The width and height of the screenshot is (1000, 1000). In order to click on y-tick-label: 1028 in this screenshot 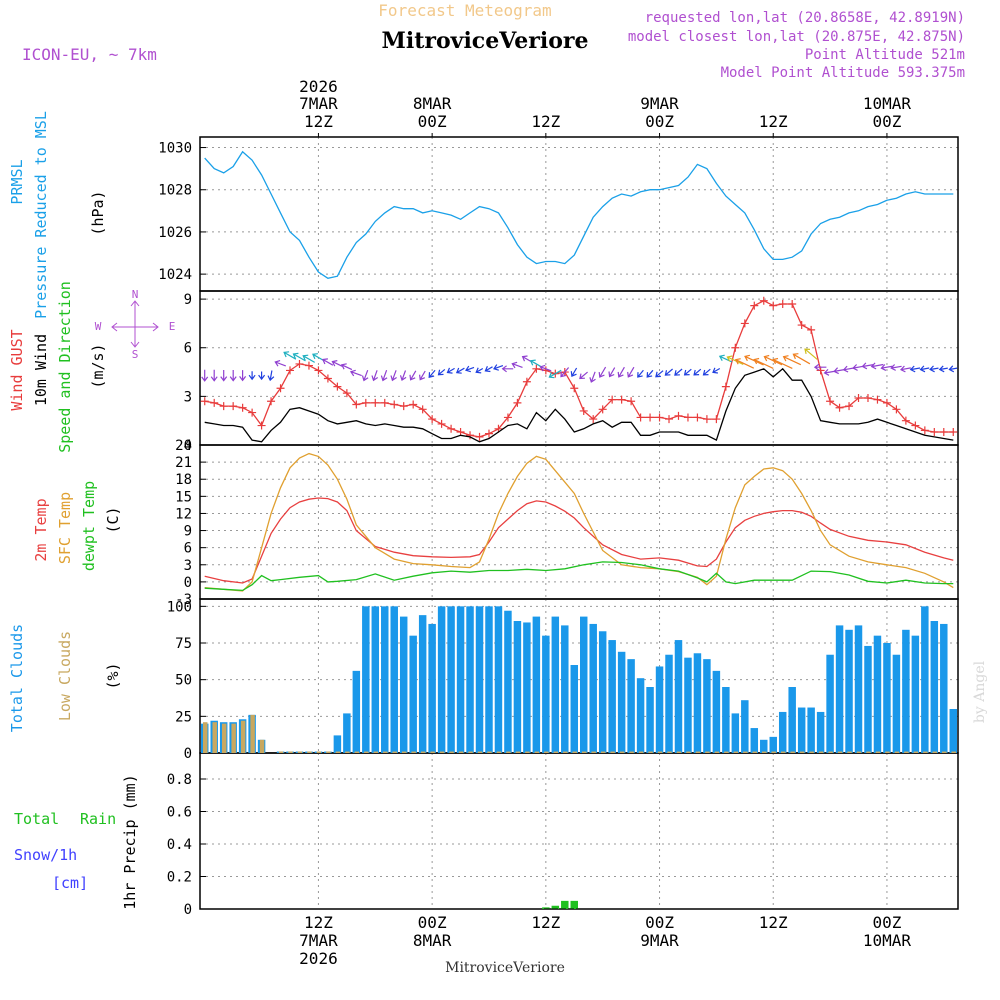, I will do `click(175, 191)`.